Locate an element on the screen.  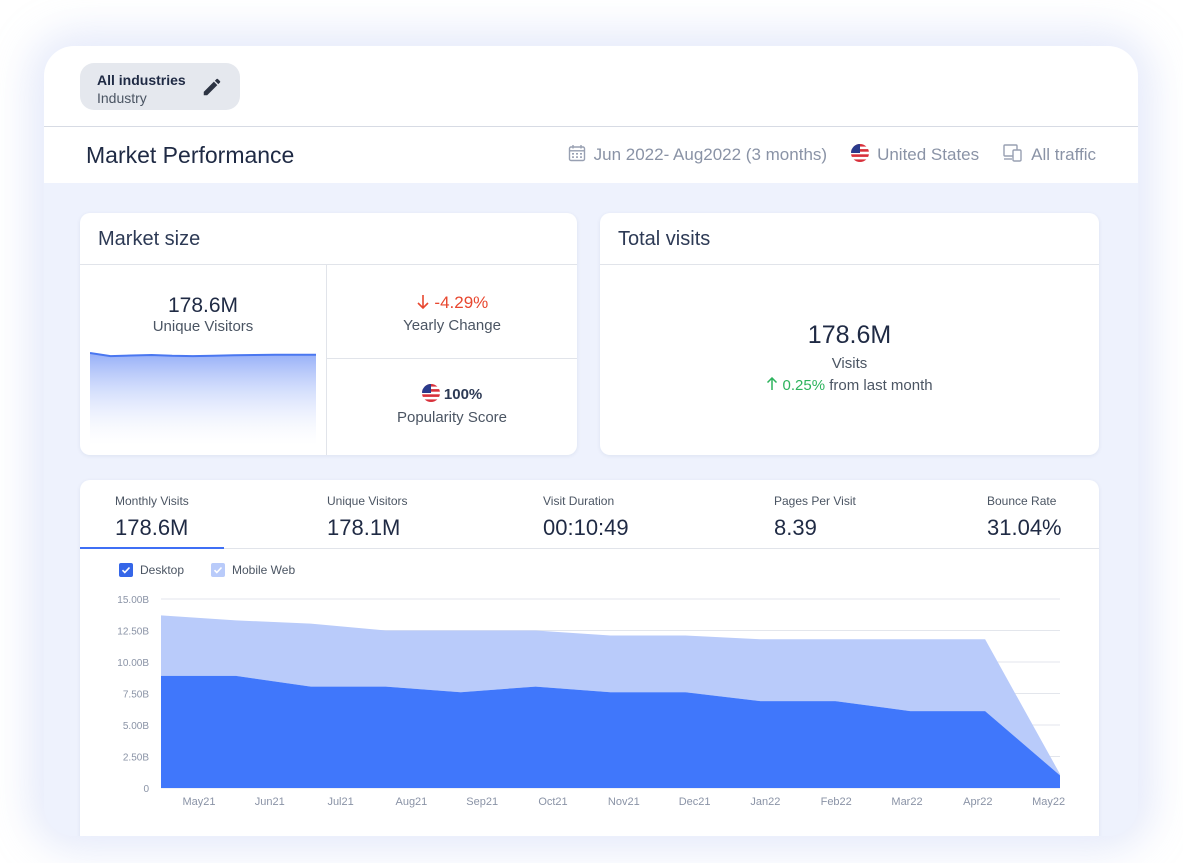
popularity-score: 100% is located at coordinates (452, 393).